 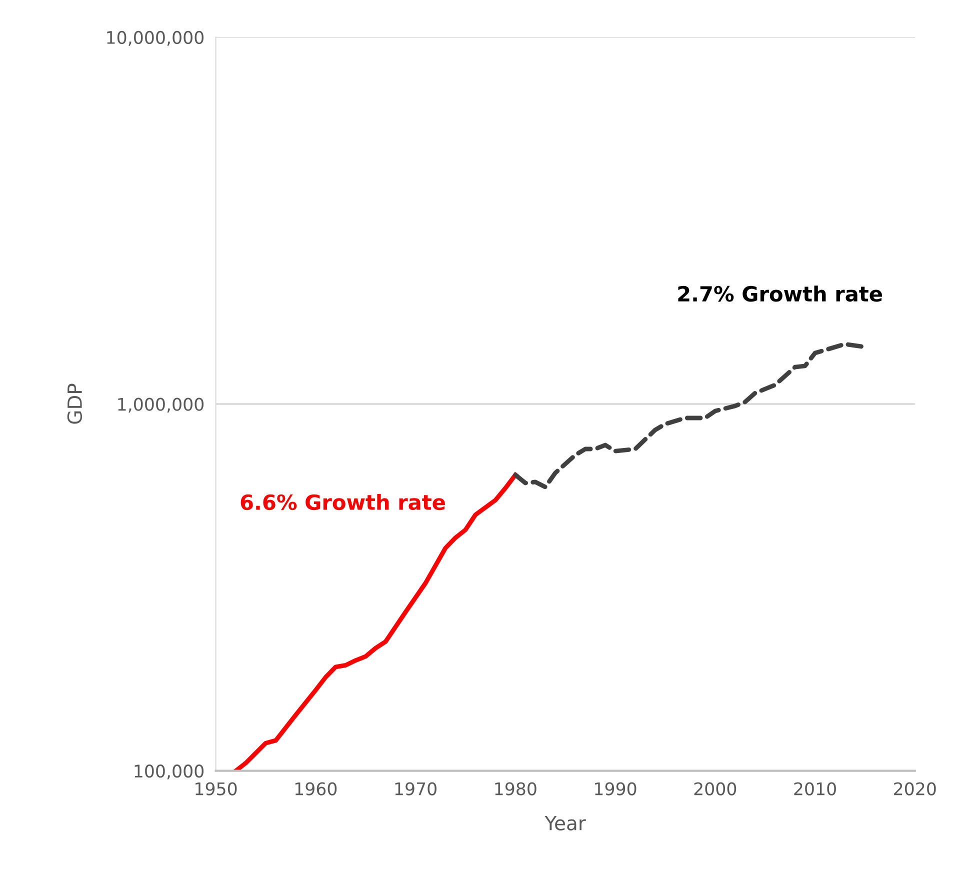 I want to click on x-tick-label: 2000, so click(x=715, y=789).